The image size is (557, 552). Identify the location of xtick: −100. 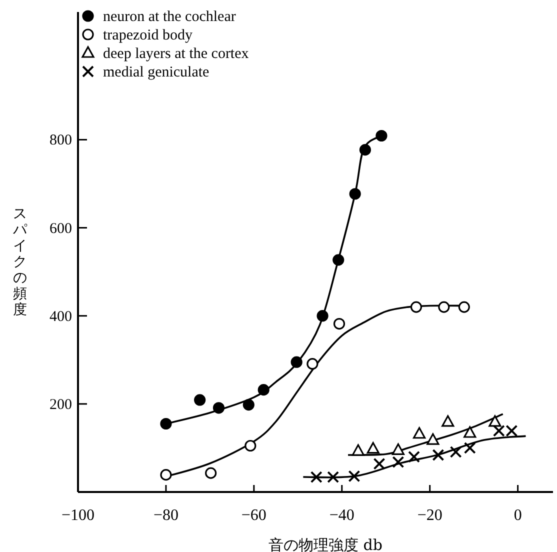
(78, 515).